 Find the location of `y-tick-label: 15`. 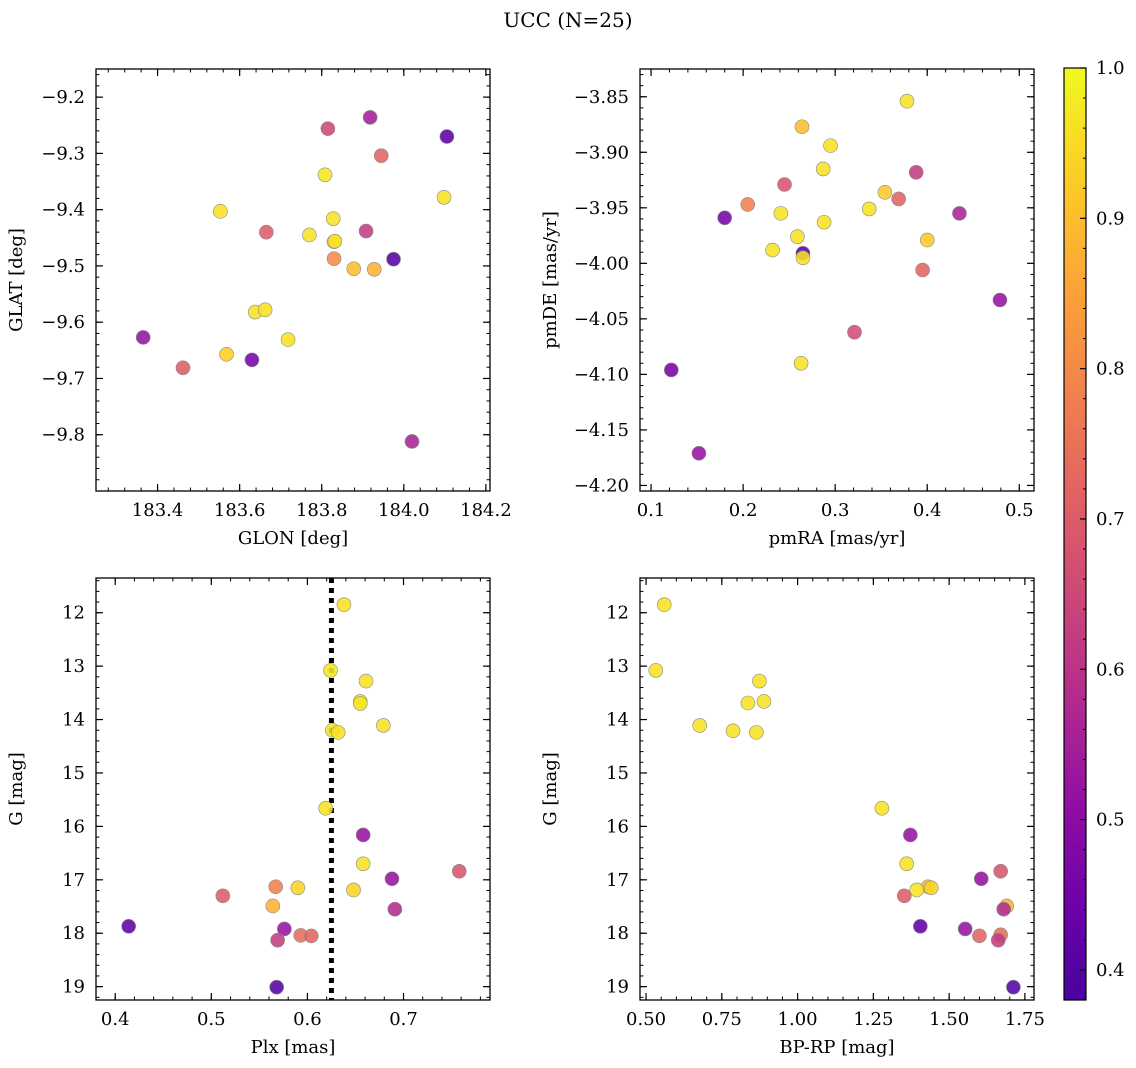

y-tick-label: 15 is located at coordinates (617, 773).